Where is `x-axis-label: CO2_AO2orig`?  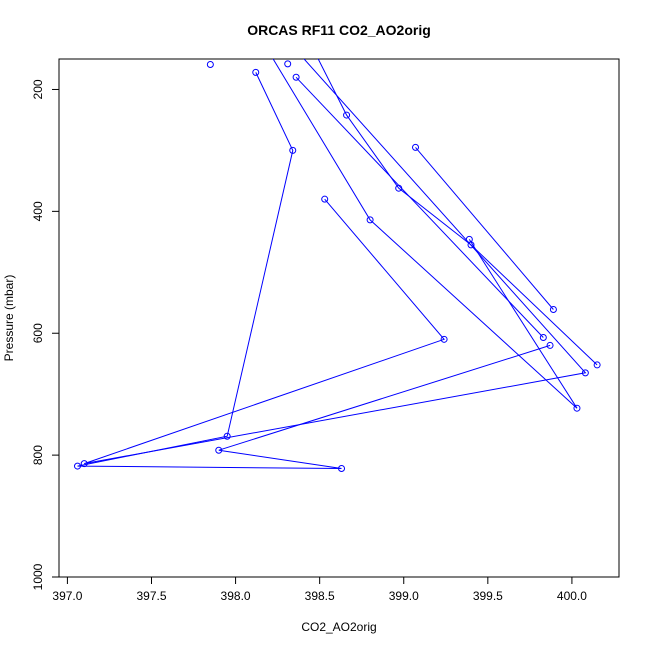 x-axis-label: CO2_AO2orig is located at coordinates (338, 627).